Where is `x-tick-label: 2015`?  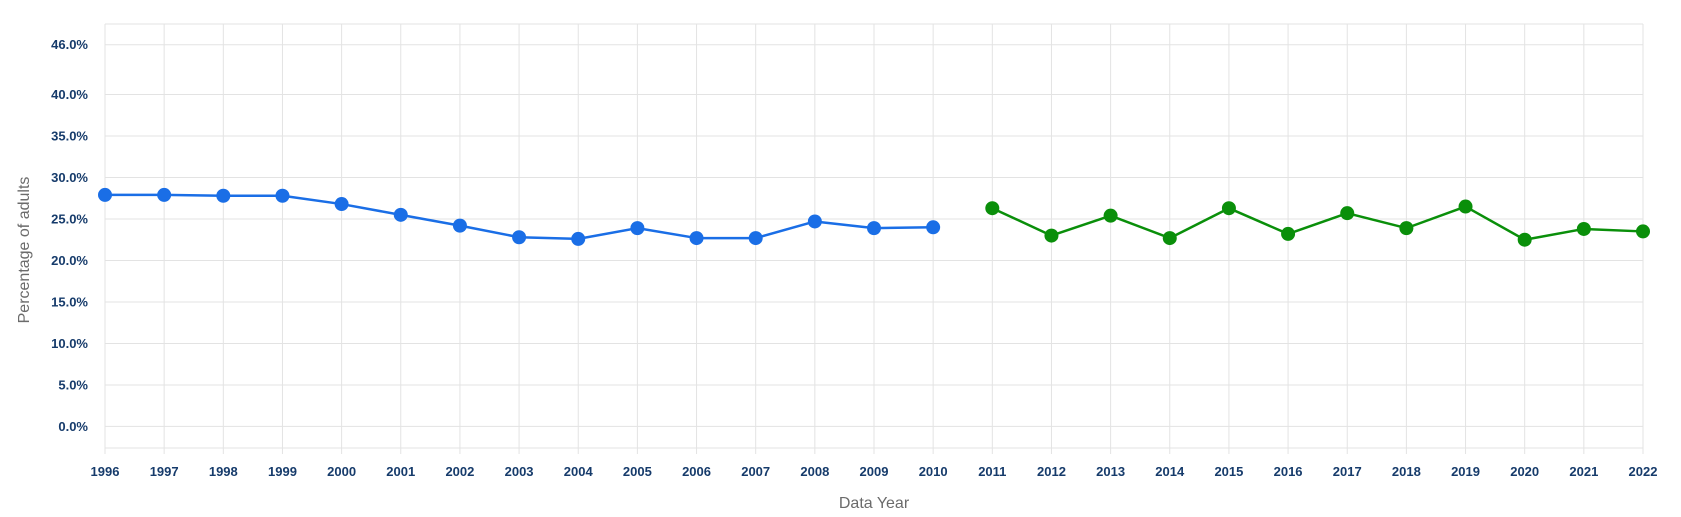
x-tick-label: 2015 is located at coordinates (1228, 471).